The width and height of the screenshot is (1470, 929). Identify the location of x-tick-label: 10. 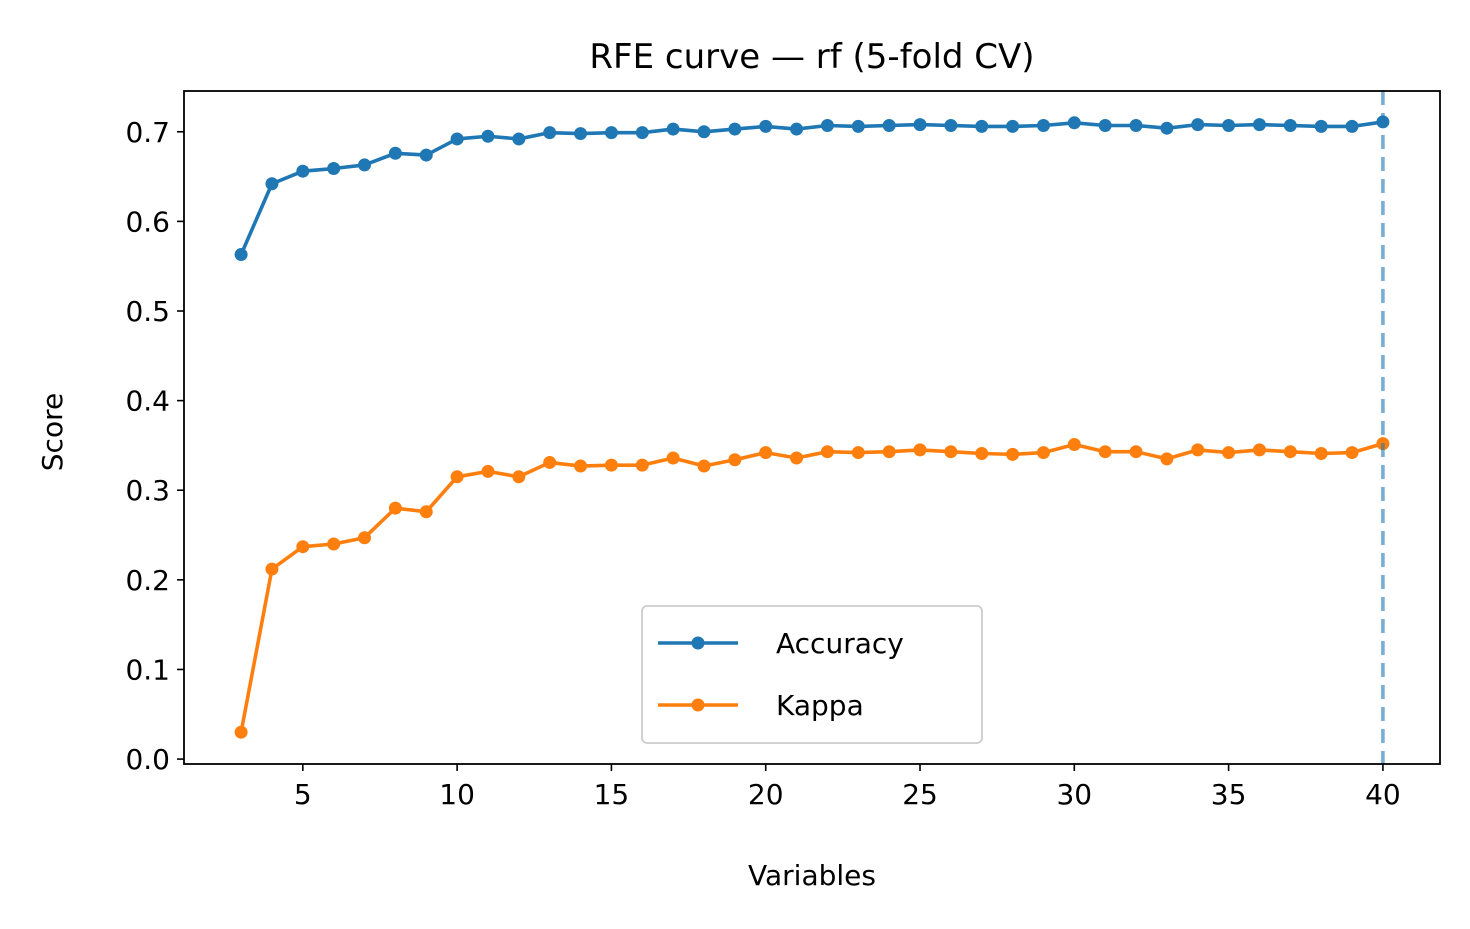
(457, 794).